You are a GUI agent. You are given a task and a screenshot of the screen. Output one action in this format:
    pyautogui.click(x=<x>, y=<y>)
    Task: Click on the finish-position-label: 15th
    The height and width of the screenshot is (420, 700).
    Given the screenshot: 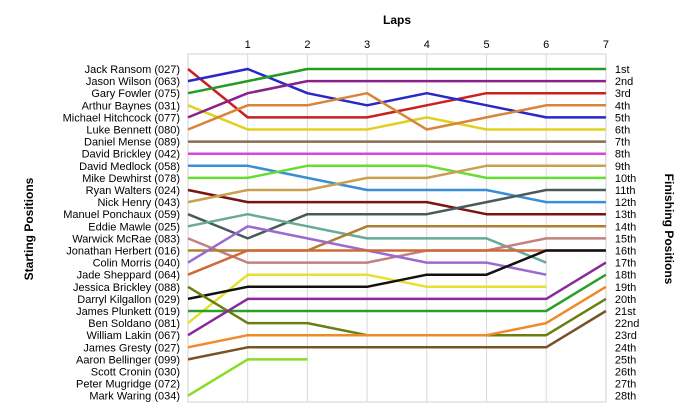 What is the action you would take?
    pyautogui.click(x=625, y=239)
    